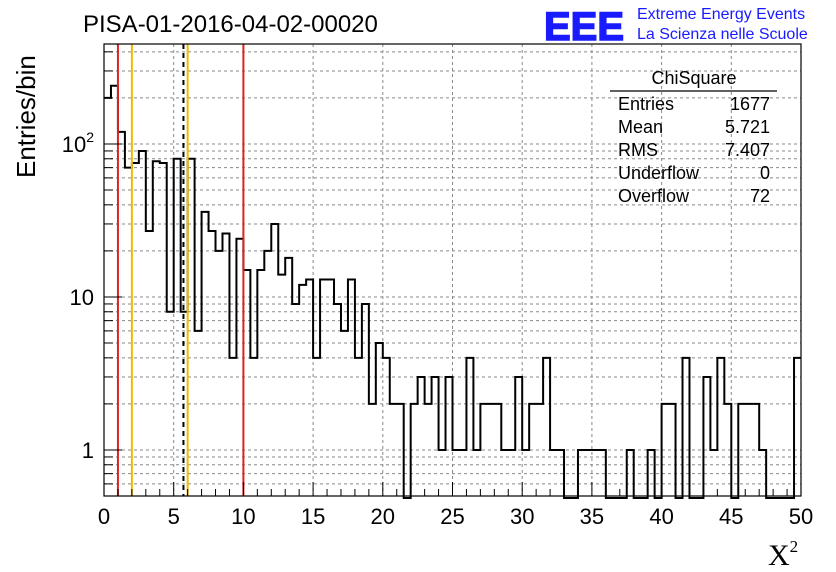 The width and height of the screenshot is (836, 572). I want to click on x-tick-label: 40, so click(661, 516).